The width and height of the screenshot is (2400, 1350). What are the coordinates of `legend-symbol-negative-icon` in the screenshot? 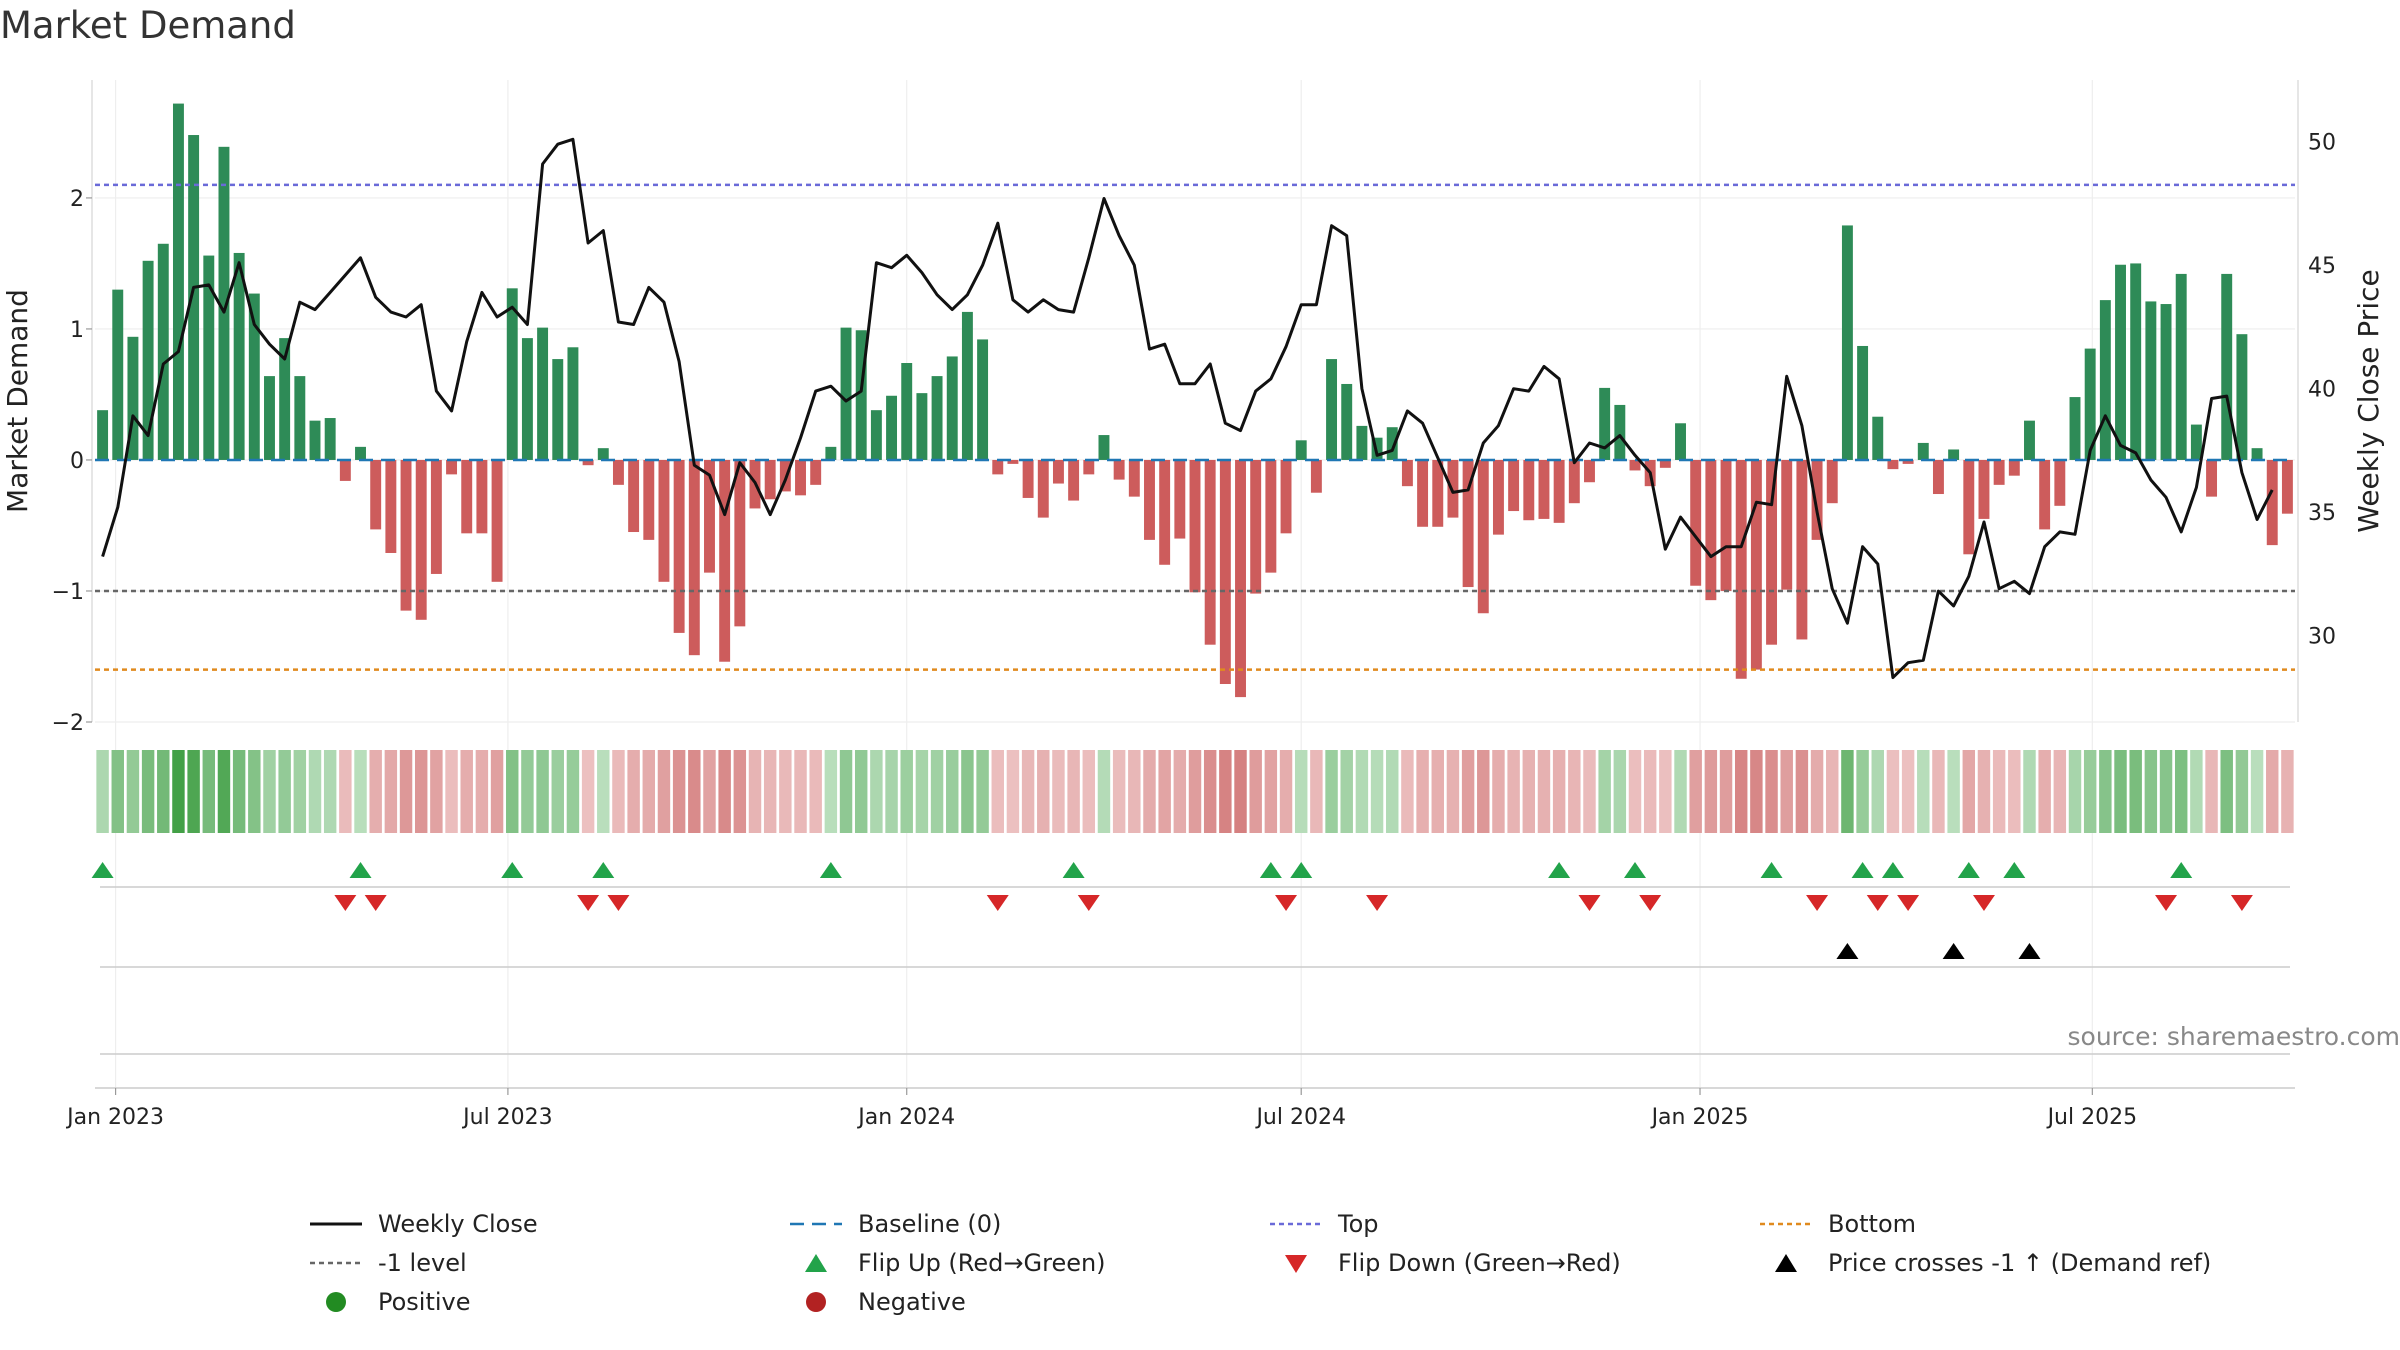 It's located at (815, 1302).